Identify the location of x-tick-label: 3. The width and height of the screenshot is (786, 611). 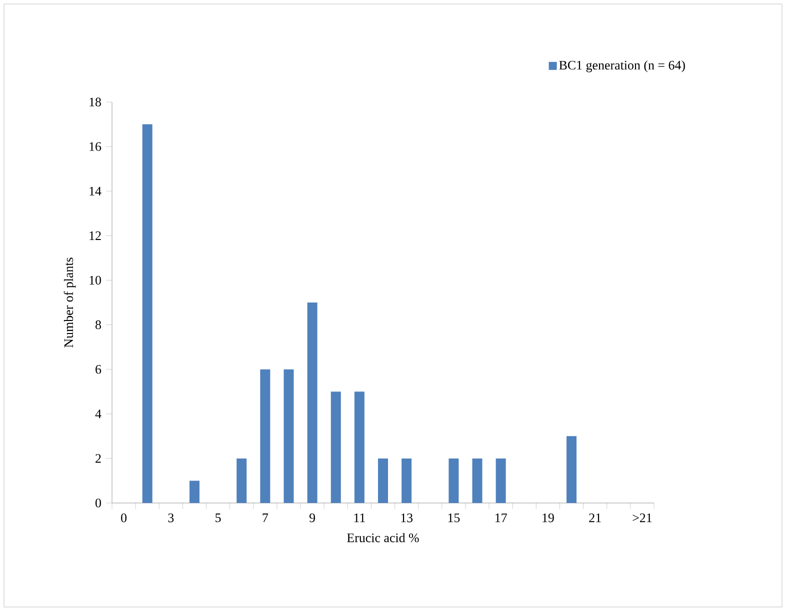
(171, 518).